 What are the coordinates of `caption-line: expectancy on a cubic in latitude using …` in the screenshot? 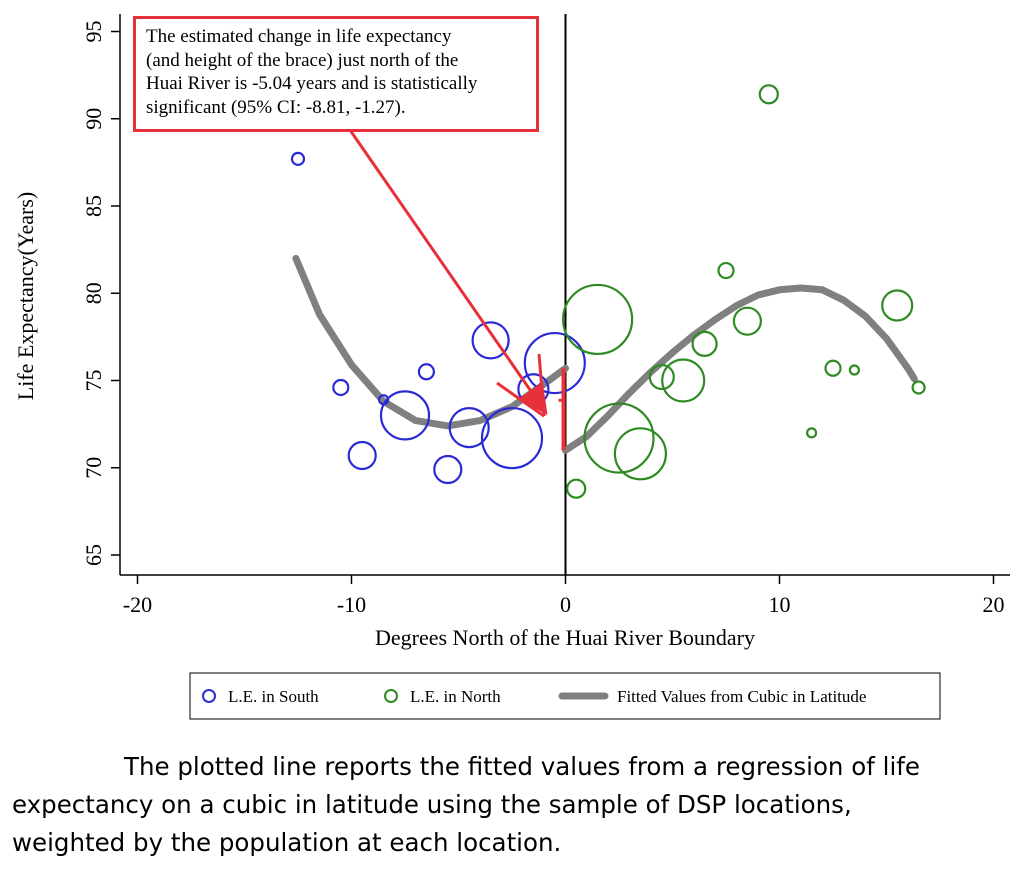 It's located at (432, 804).